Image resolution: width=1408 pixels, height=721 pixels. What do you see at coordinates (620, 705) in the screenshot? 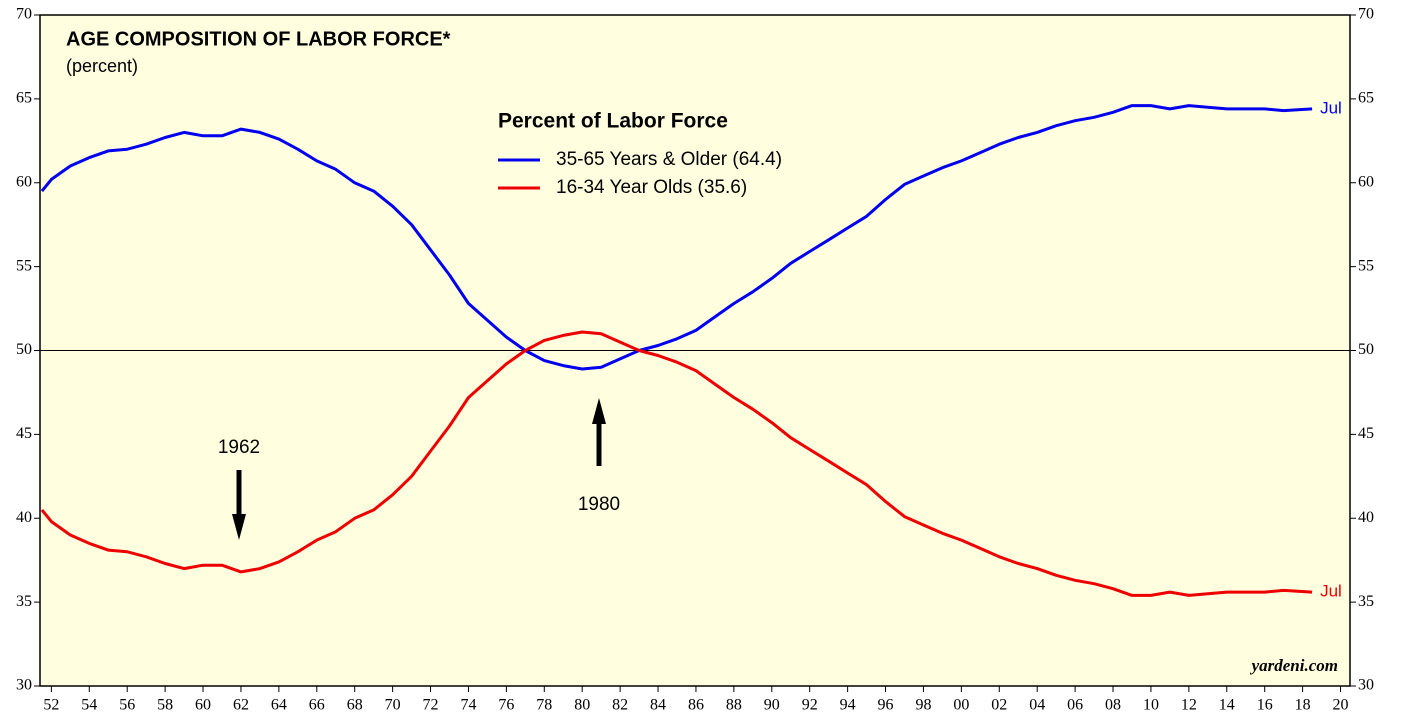
I see `x-tick-label: 82` at bounding box center [620, 705].